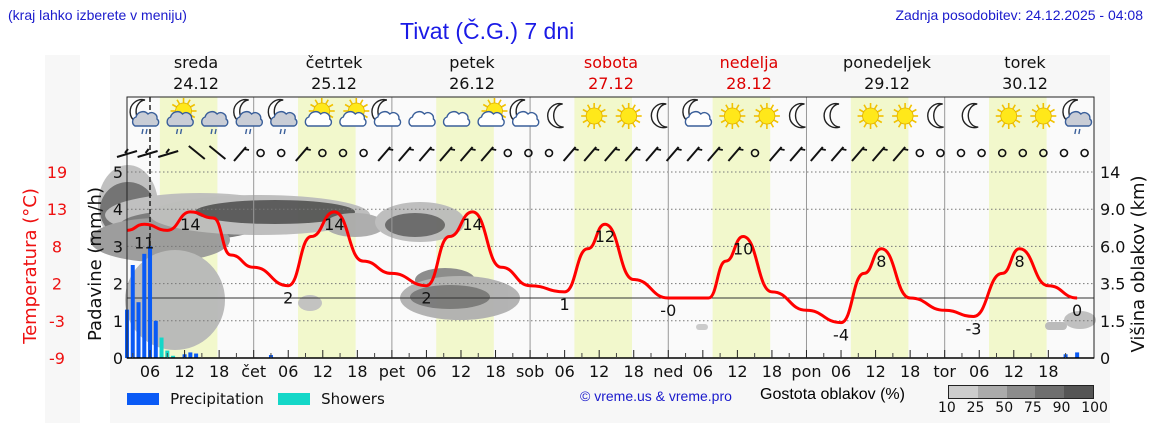 This screenshot has height=443, width=1152. I want to click on day-header-četrtek: četrtek 25.12, so click(334, 73).